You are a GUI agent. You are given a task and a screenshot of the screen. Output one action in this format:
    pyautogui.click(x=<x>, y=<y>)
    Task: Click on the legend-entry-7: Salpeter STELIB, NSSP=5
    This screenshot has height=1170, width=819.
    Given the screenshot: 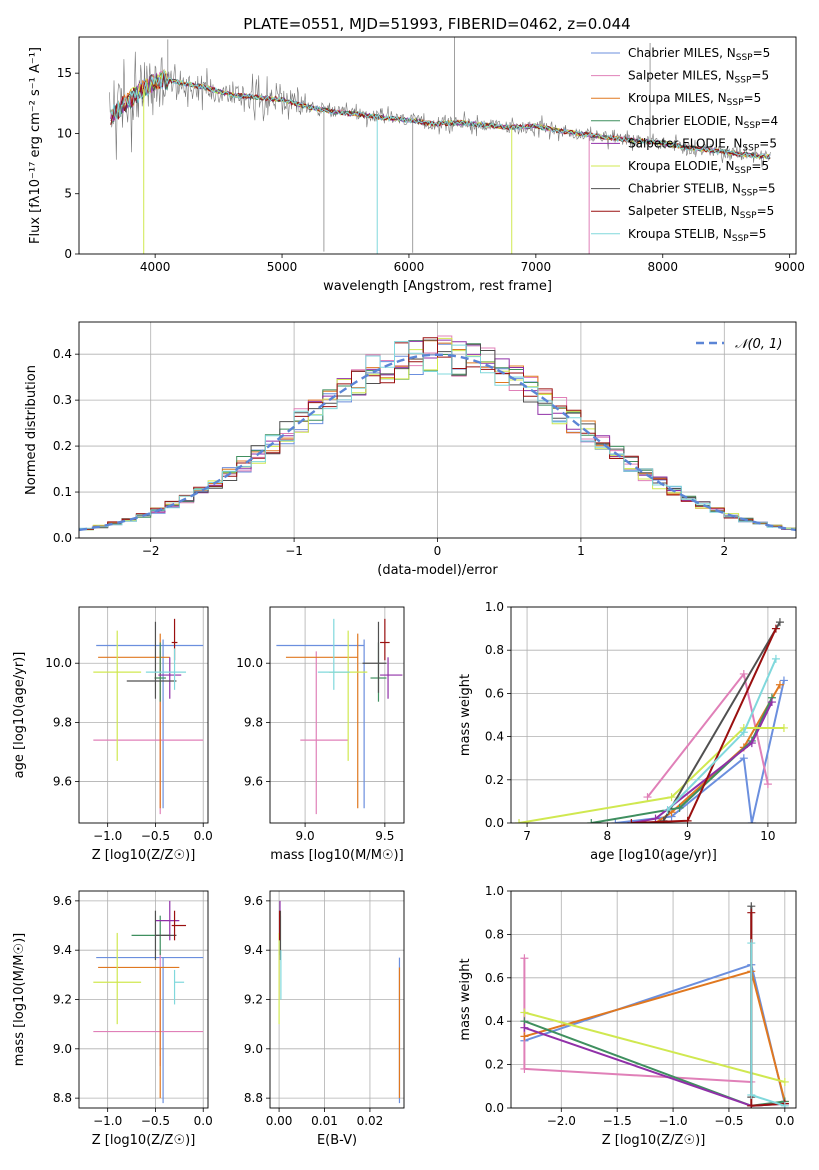 What is the action you would take?
    pyautogui.click(x=701, y=212)
    